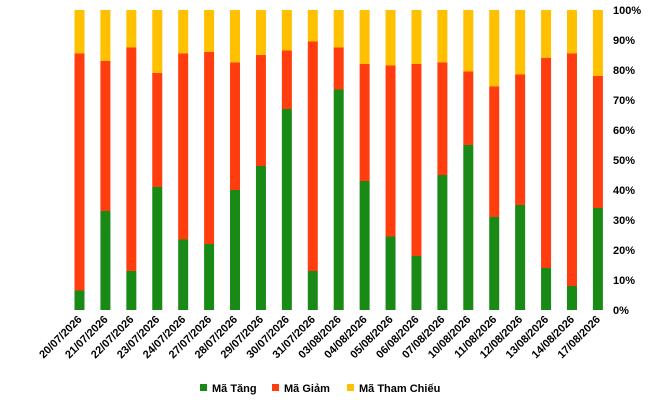 Image resolution: width=655 pixels, height=400 pixels. Describe the element at coordinates (624, 101) in the screenshot. I see `y-tick-label: 70%` at that location.